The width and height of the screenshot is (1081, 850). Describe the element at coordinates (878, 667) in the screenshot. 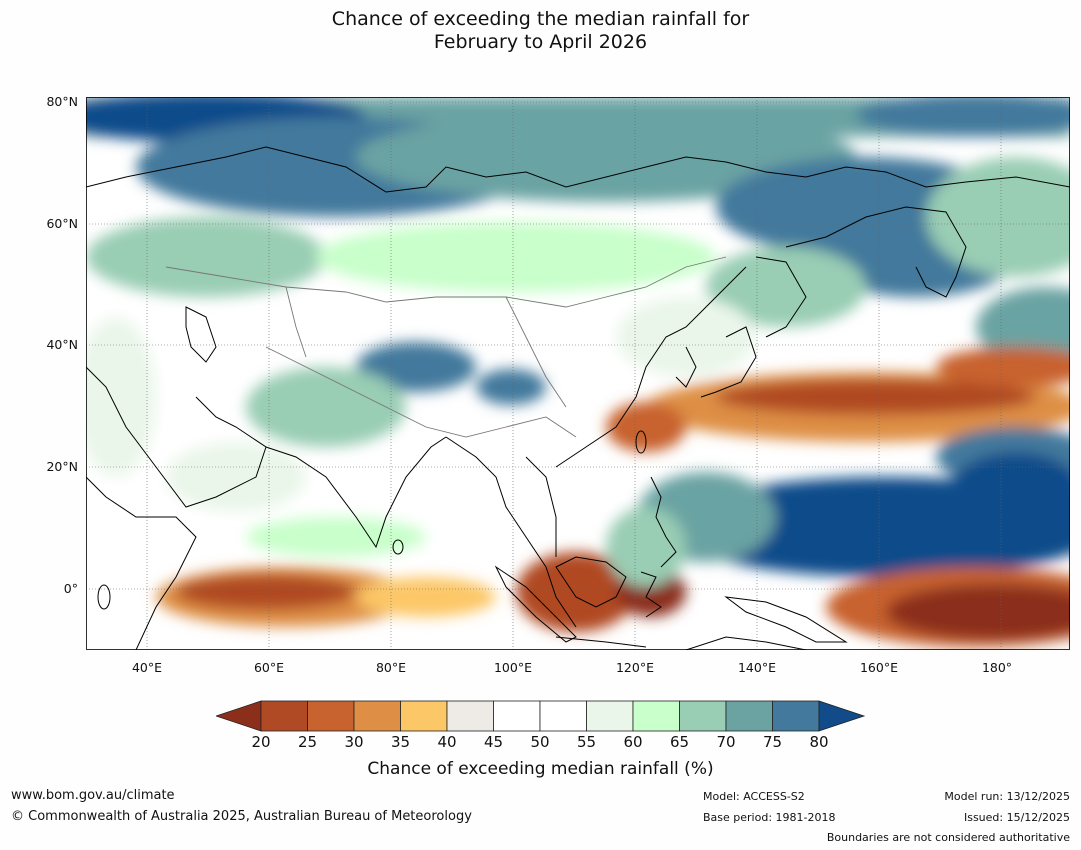

I see `lon-label-160e: 160°E` at that location.